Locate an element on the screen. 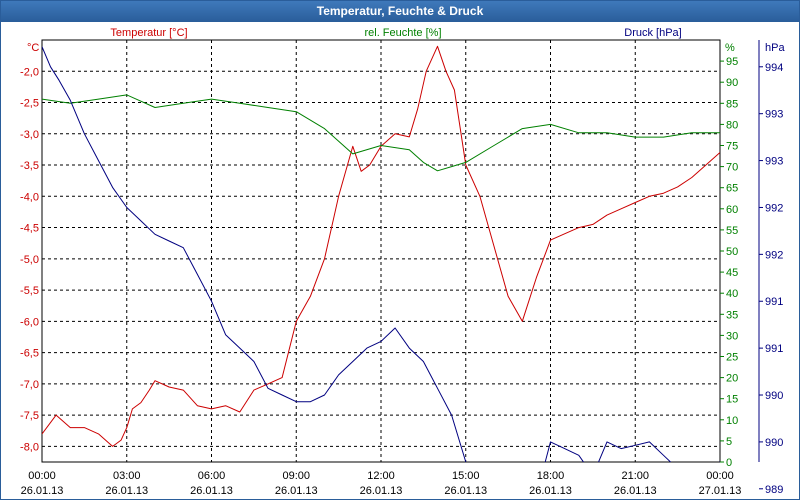 This screenshot has width=800, height=500. humidity-tick-label: 45 is located at coordinates (732, 273).